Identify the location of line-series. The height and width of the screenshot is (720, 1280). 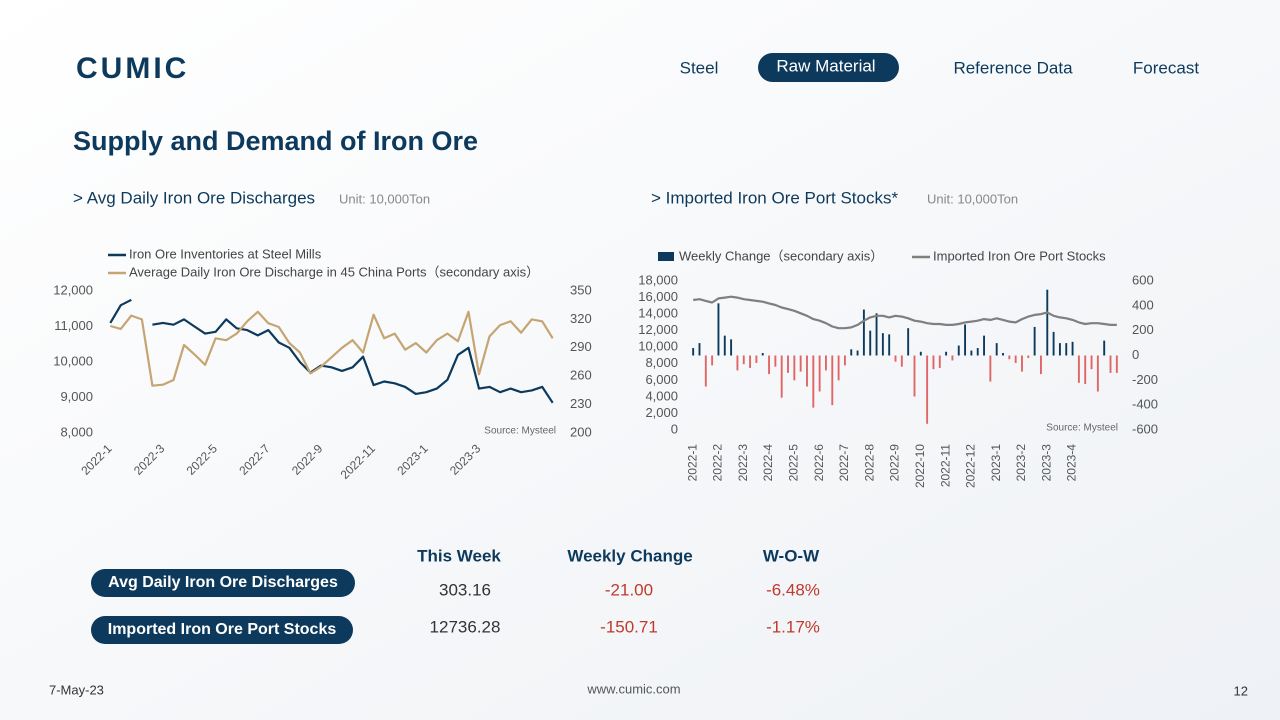
(331, 351).